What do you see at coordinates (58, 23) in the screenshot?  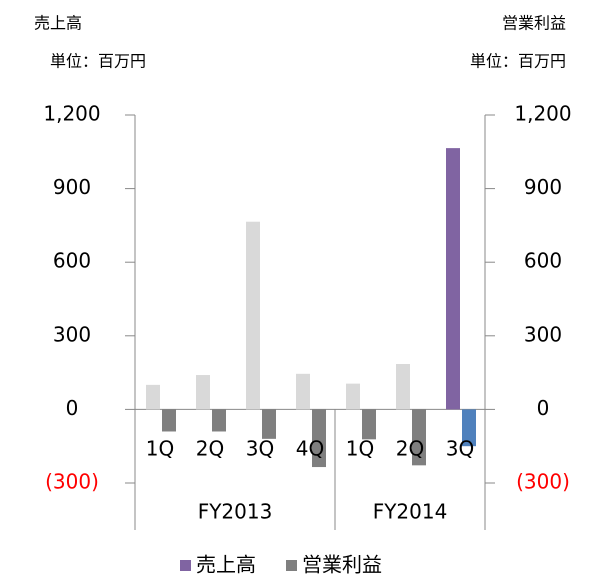 I see `left-axis-title: 売上高` at bounding box center [58, 23].